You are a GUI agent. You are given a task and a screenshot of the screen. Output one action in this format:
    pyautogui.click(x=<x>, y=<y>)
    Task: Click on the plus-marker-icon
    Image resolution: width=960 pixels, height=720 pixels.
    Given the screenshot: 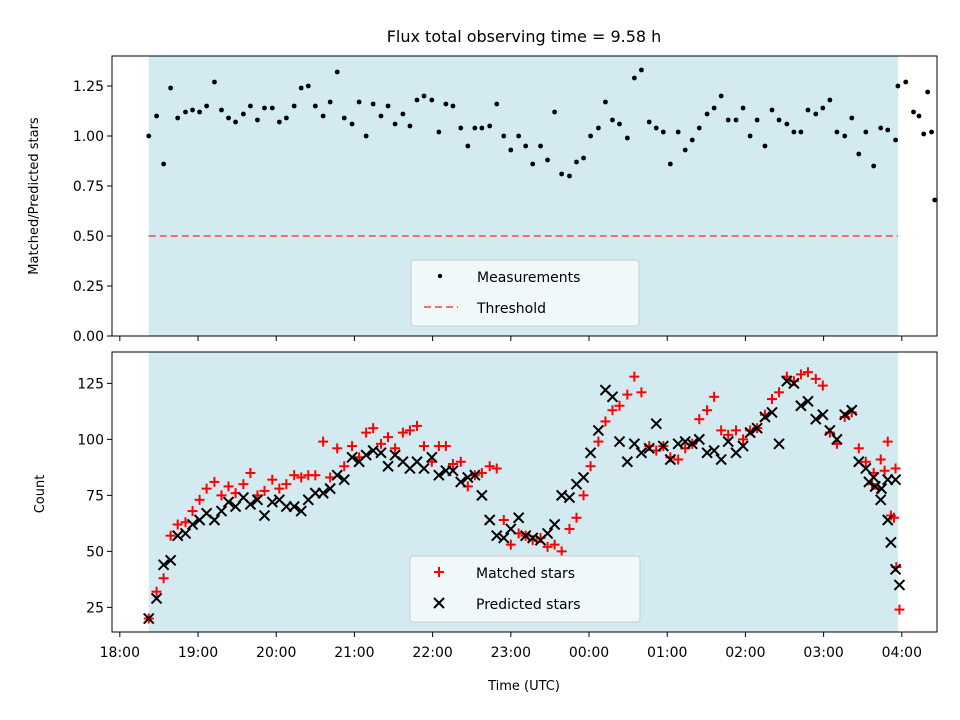 What is the action you would take?
    pyautogui.click(x=439, y=572)
    